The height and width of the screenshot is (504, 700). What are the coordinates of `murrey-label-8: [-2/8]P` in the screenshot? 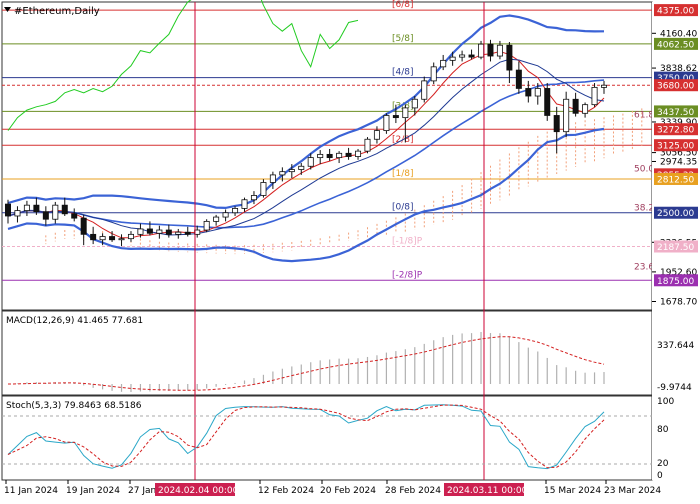 It's located at (407, 275).